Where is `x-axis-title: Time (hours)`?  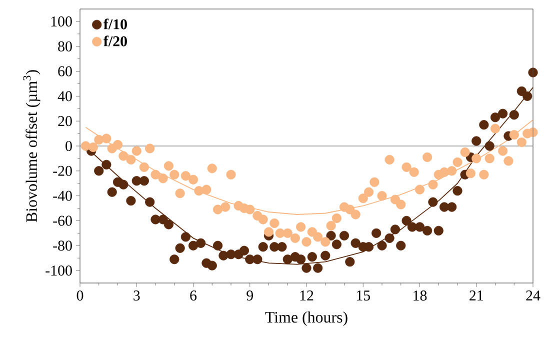 x-axis-title: Time (hours) is located at coordinates (306, 318).